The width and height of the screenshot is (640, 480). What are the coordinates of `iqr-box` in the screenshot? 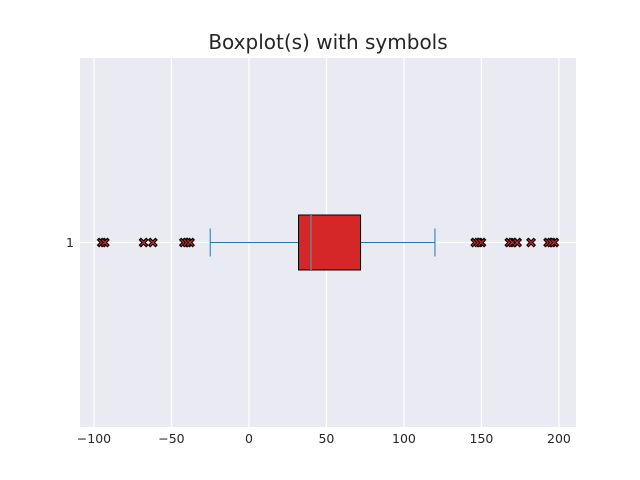 It's located at (330, 242).